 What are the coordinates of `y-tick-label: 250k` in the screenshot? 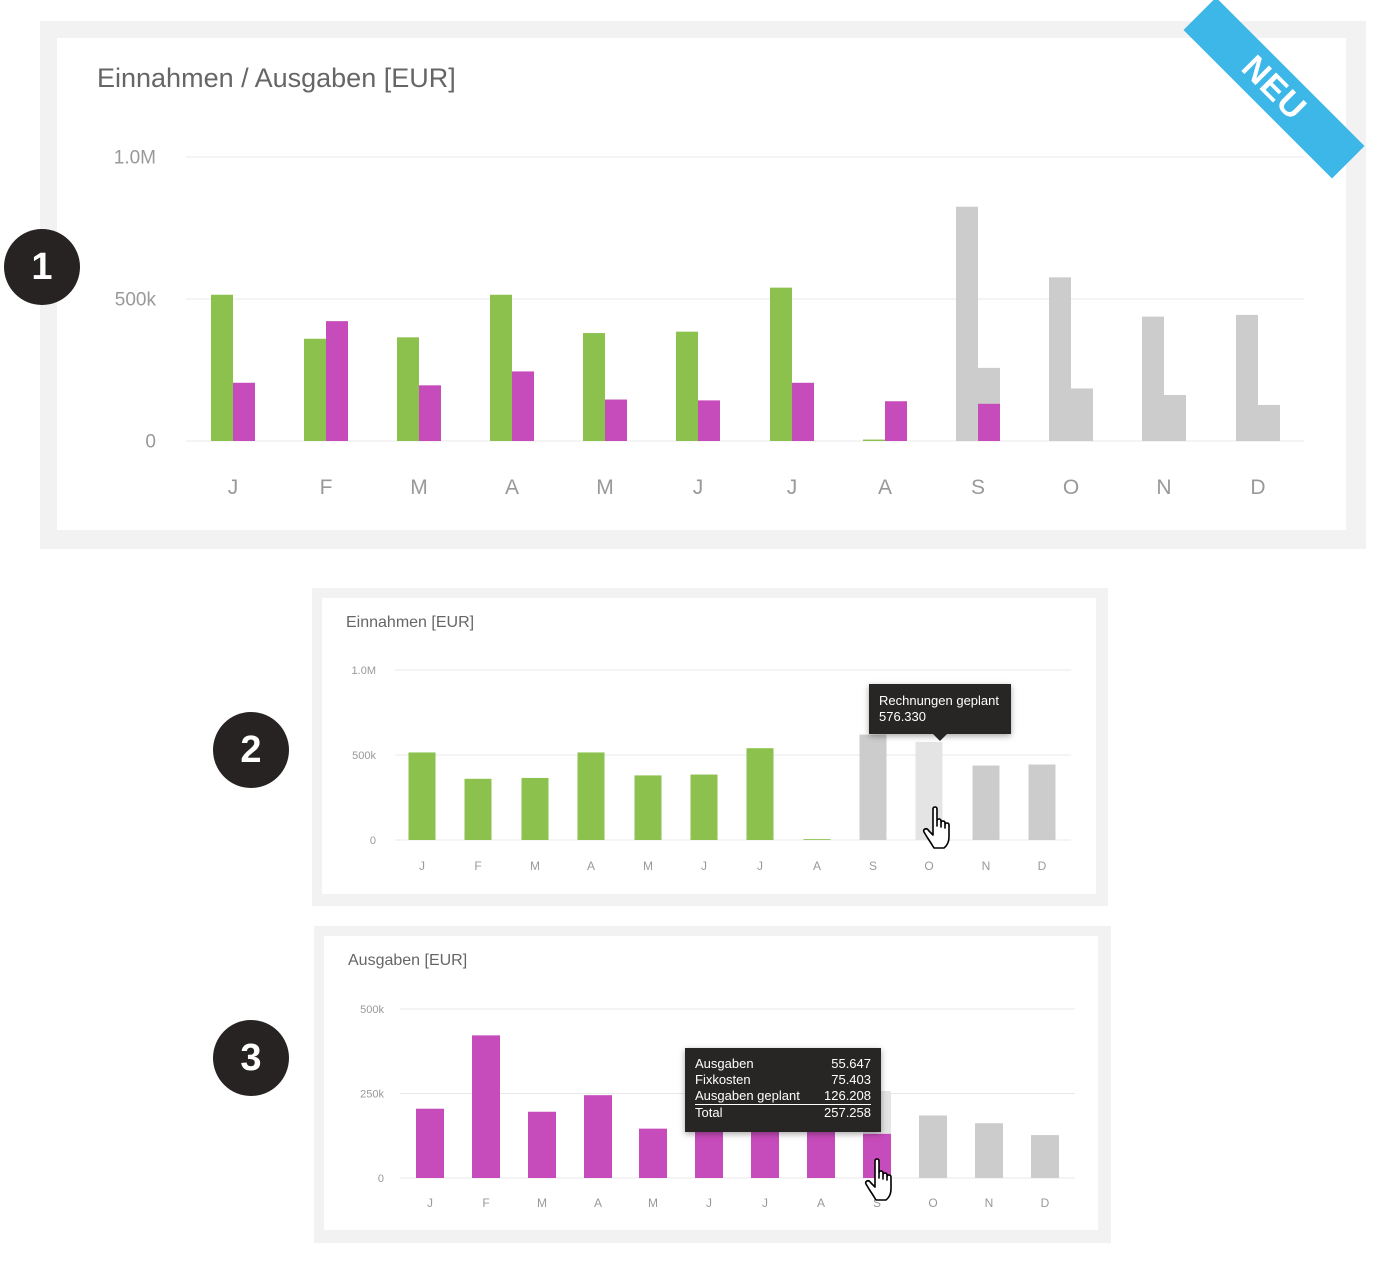 It's located at (372, 1094).